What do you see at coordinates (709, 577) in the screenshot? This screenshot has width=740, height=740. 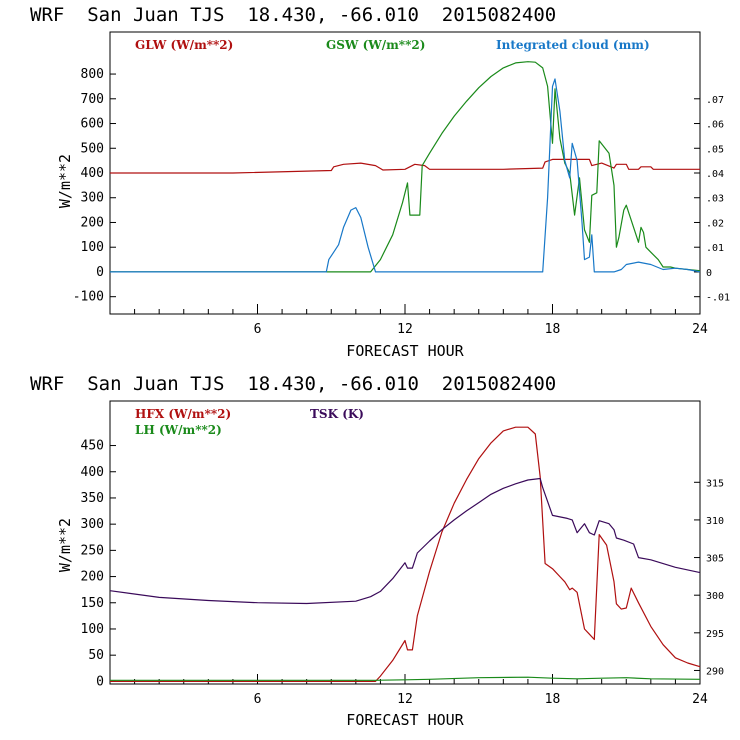 I see `chart-2-y2-axis: 290 295 300 305 310 315` at bounding box center [709, 577].